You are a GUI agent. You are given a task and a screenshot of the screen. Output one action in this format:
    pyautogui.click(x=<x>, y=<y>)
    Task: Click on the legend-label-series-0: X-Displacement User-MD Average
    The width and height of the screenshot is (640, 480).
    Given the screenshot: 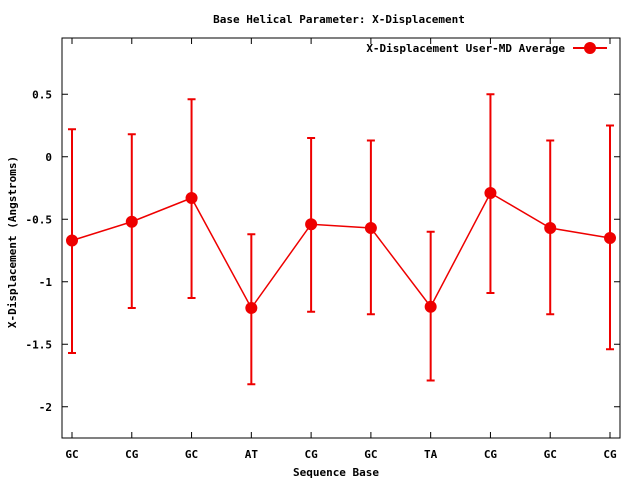 What is the action you would take?
    pyautogui.click(x=465, y=48)
    